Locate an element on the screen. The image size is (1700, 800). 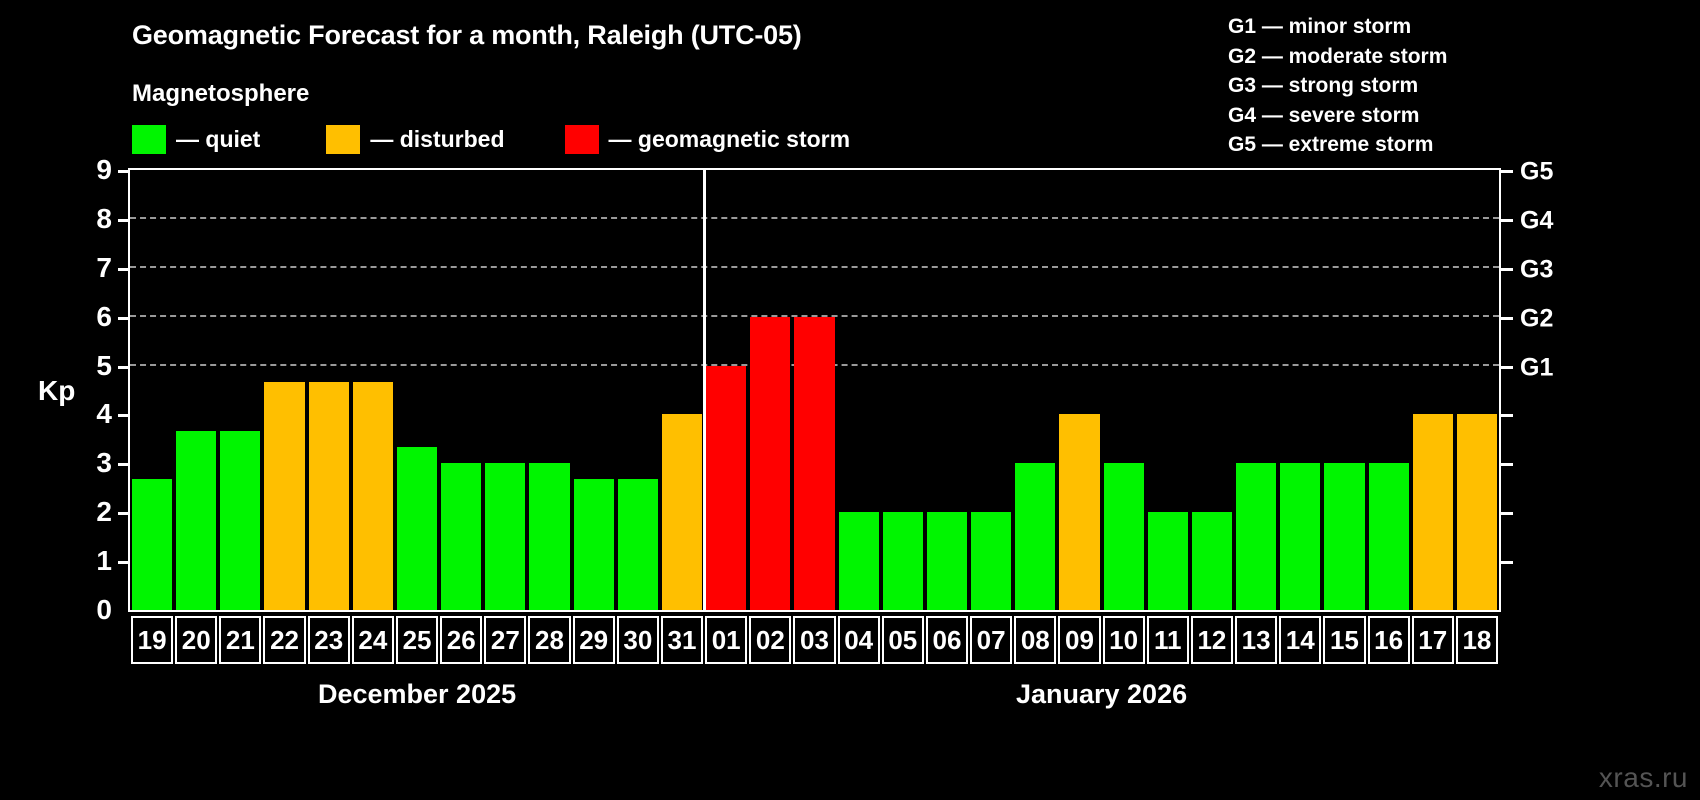
day-label-14: 14 is located at coordinates (1300, 640).